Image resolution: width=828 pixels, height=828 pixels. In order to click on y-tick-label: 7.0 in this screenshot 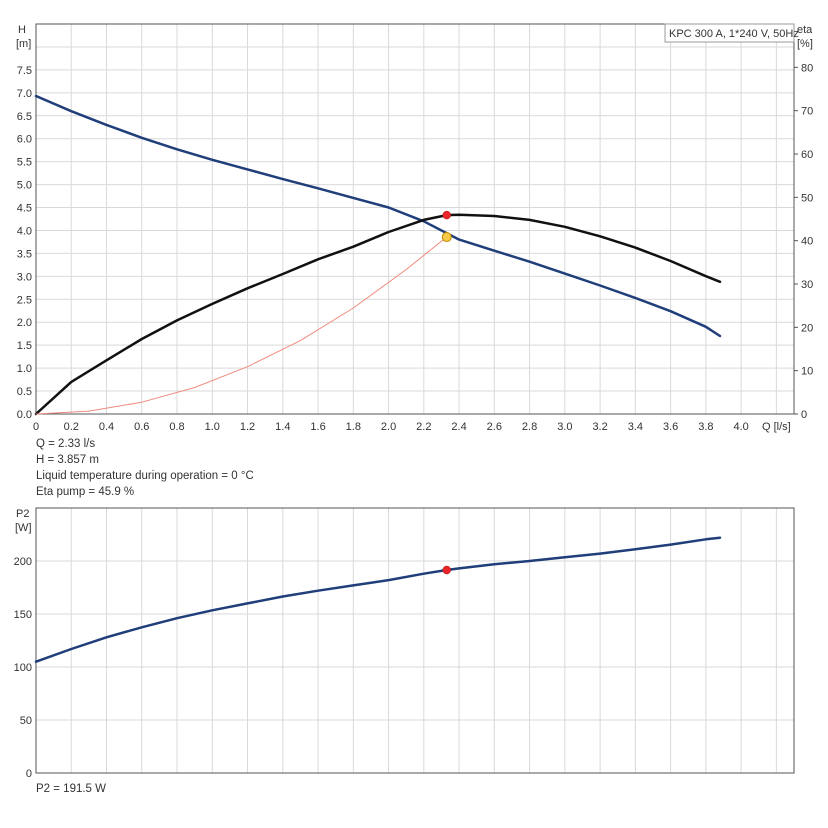, I will do `click(24, 94)`.